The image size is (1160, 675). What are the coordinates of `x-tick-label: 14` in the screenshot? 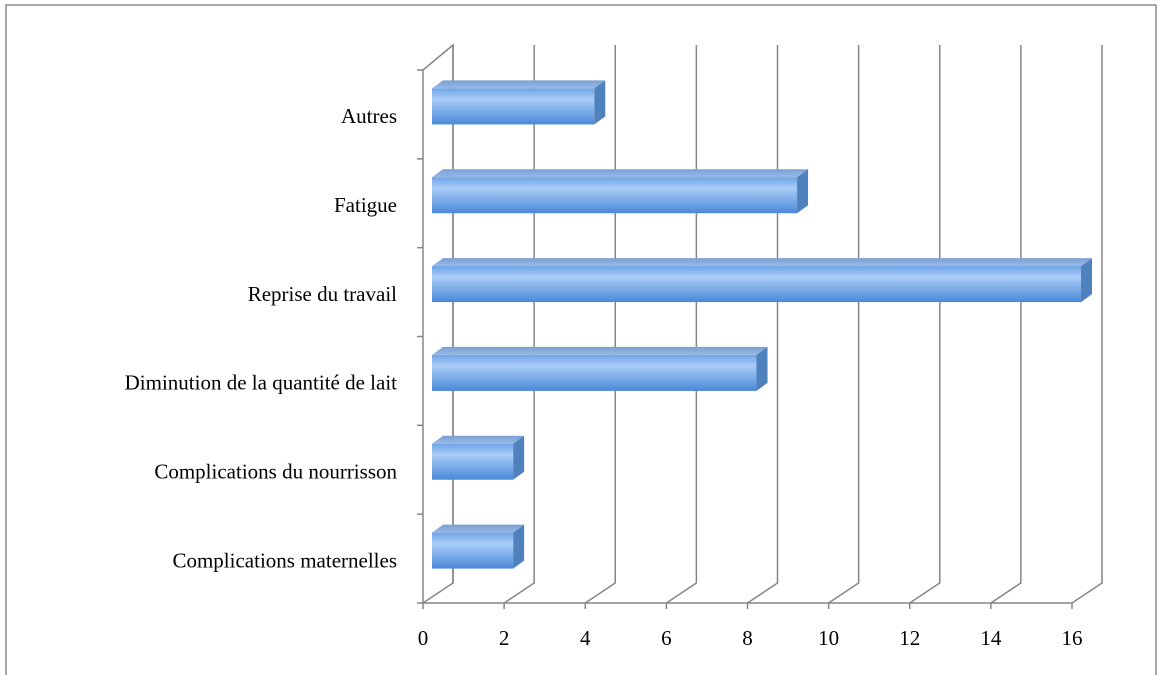 It's located at (991, 638).